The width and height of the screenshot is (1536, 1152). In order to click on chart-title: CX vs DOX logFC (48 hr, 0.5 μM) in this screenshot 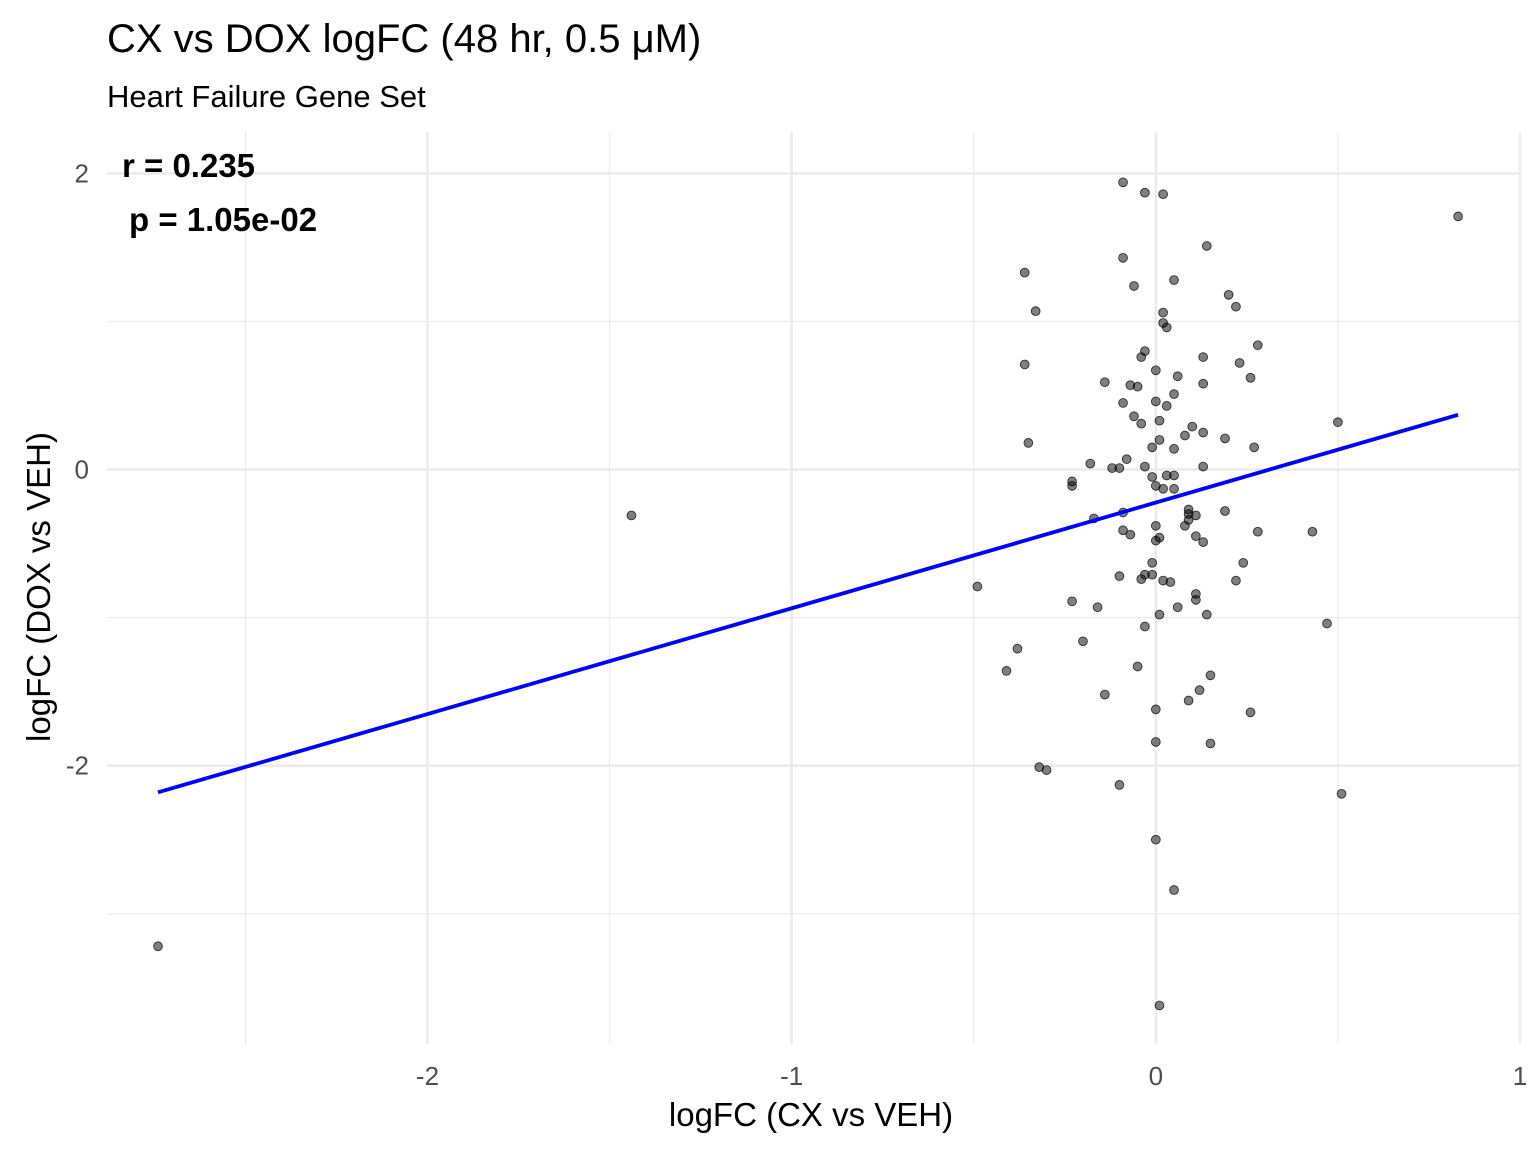, I will do `click(404, 39)`.